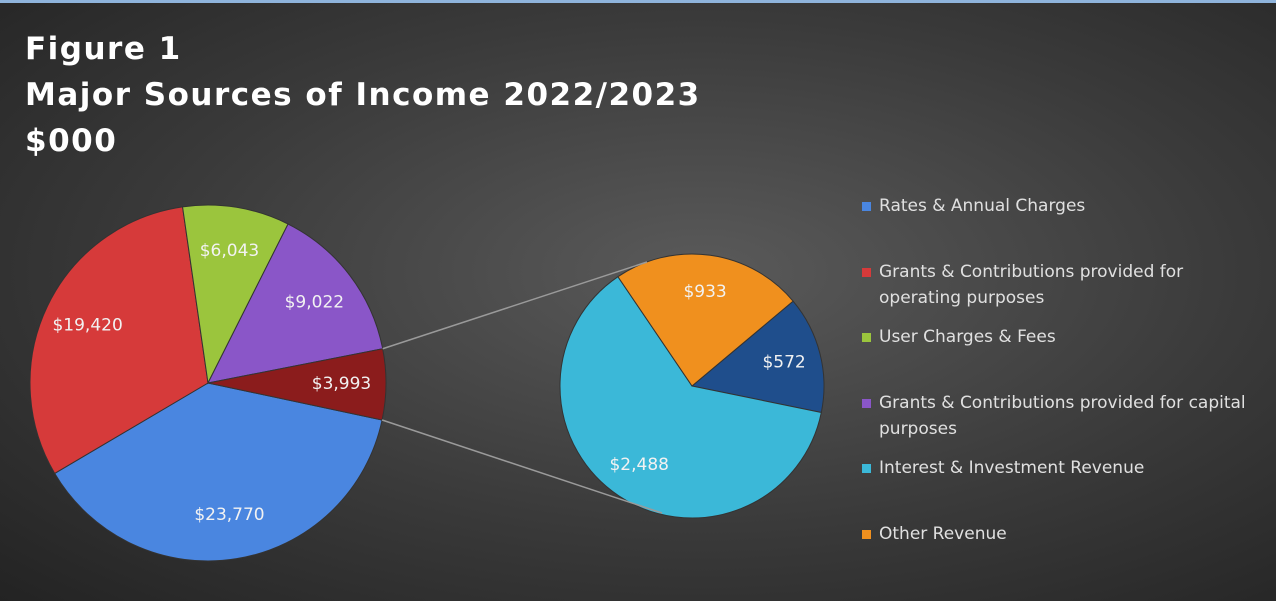  Describe the element at coordinates (943, 533) in the screenshot. I see `legend-label: Other Revenue` at that location.